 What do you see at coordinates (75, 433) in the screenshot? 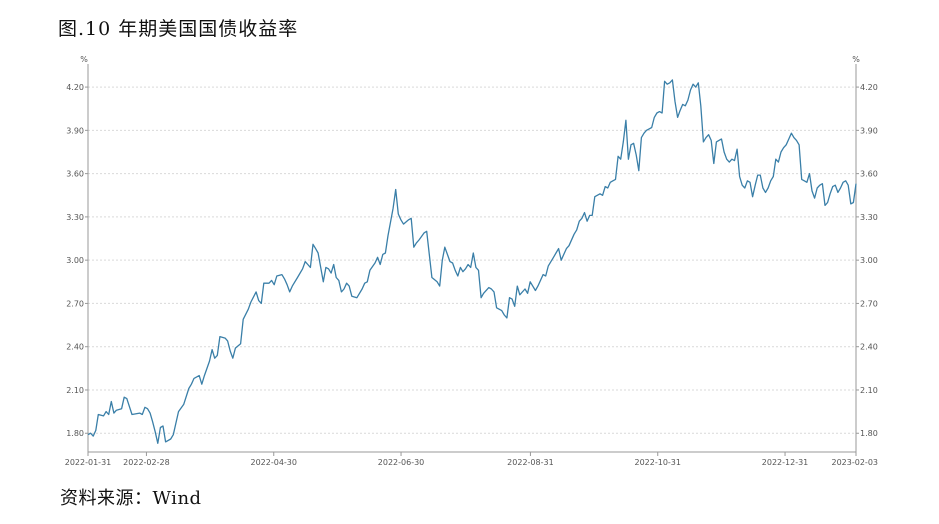
I see `y-tick-label-left: 1.80` at bounding box center [75, 433].